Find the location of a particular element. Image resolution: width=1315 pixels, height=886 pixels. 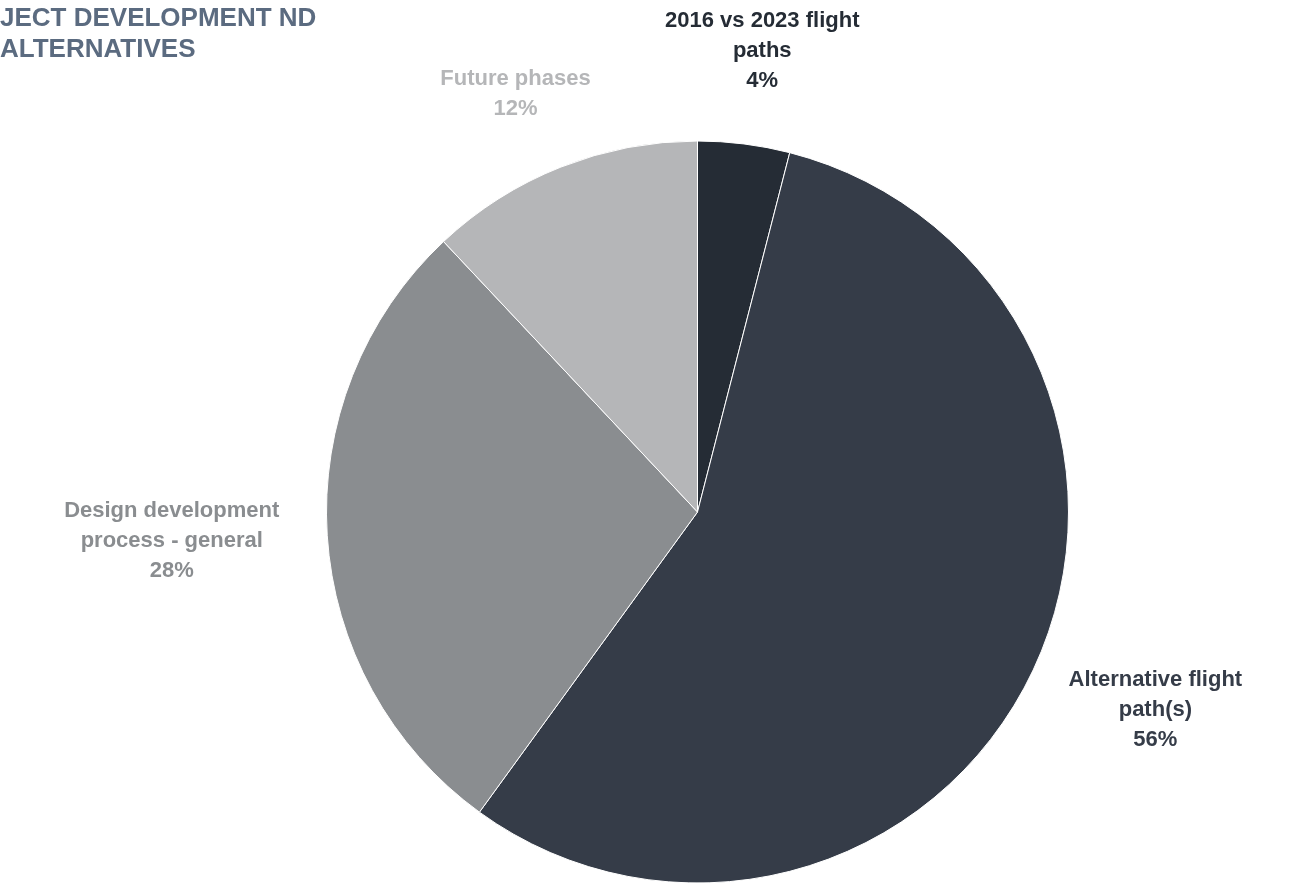

data-label: 28% is located at coordinates (171, 570).